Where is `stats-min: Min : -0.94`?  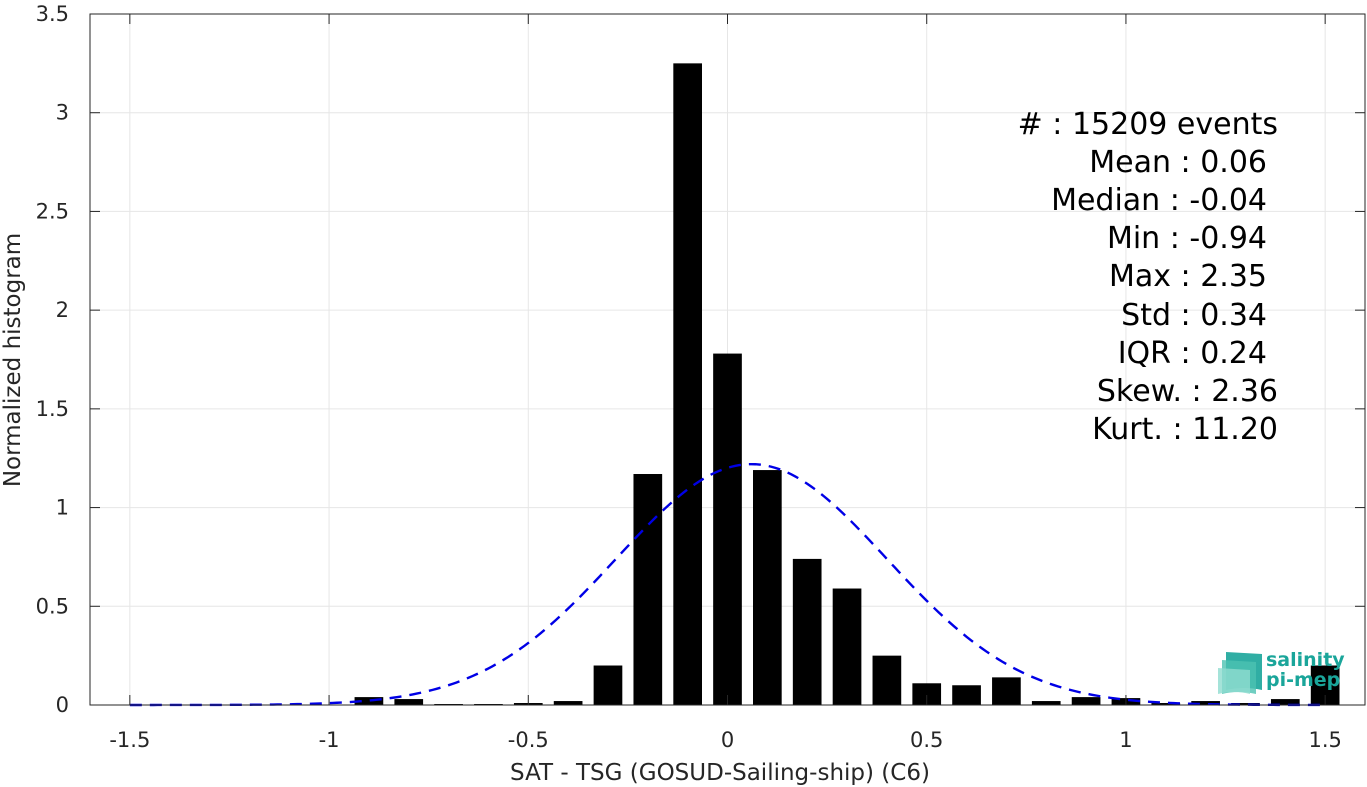 stats-min: Min : -0.94 is located at coordinates (1187, 238).